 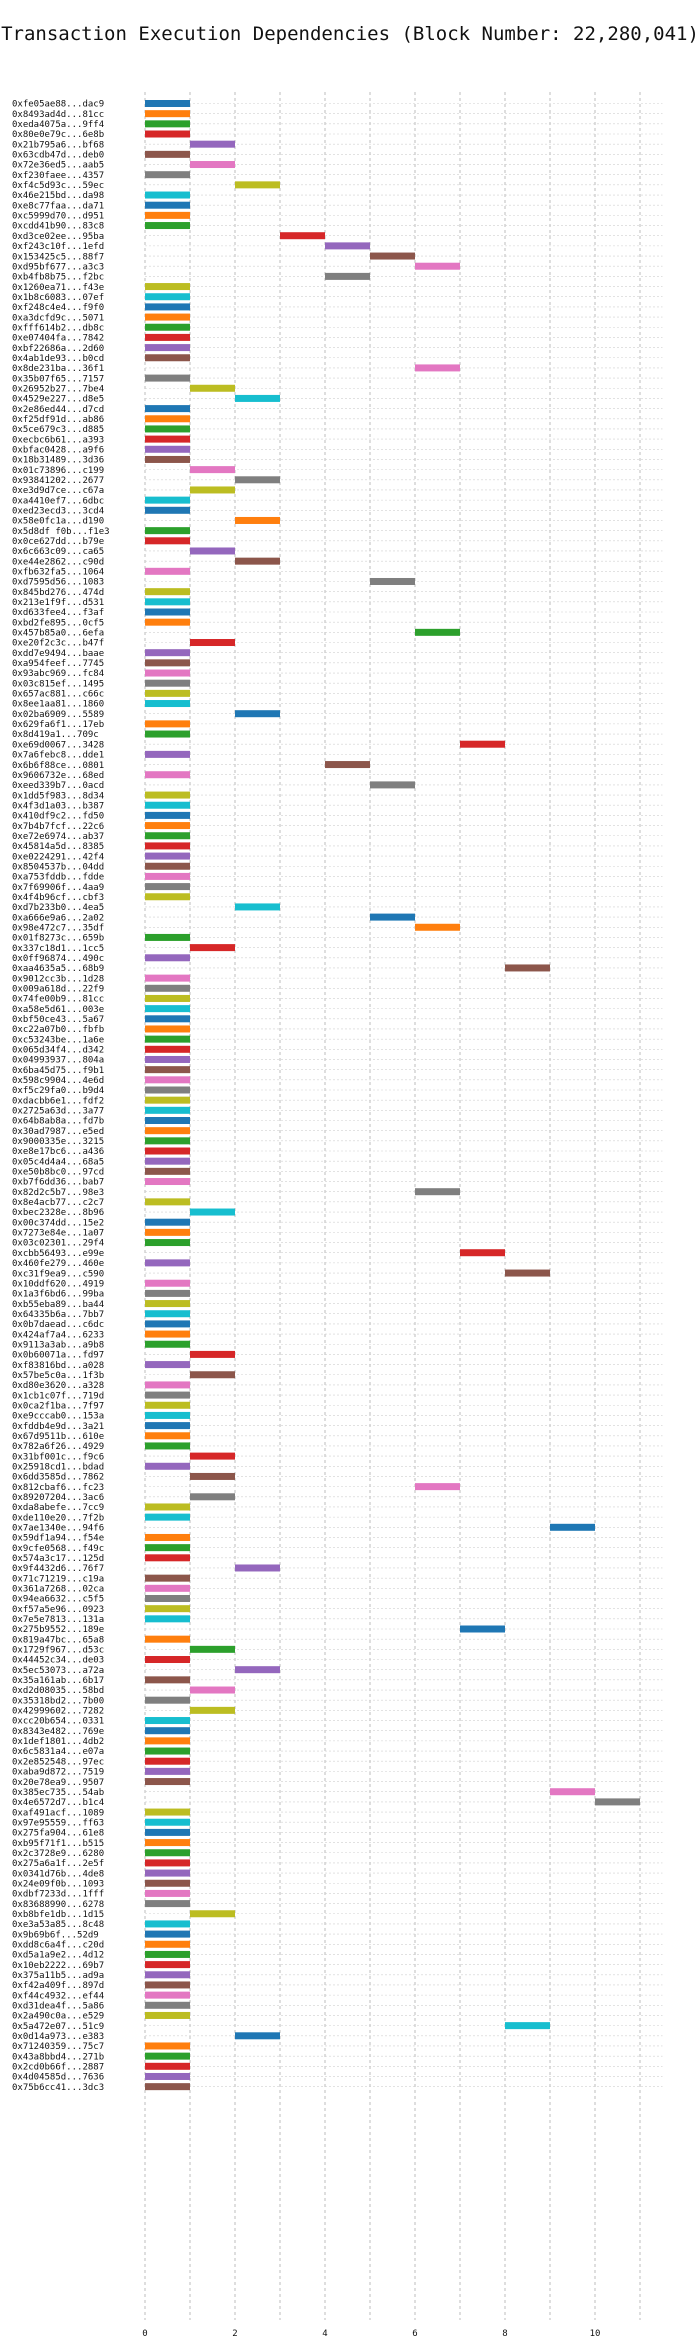 What do you see at coordinates (58, 1173) in the screenshot?
I see `tx-label: 0xe50b8bc0...97cd` at bounding box center [58, 1173].